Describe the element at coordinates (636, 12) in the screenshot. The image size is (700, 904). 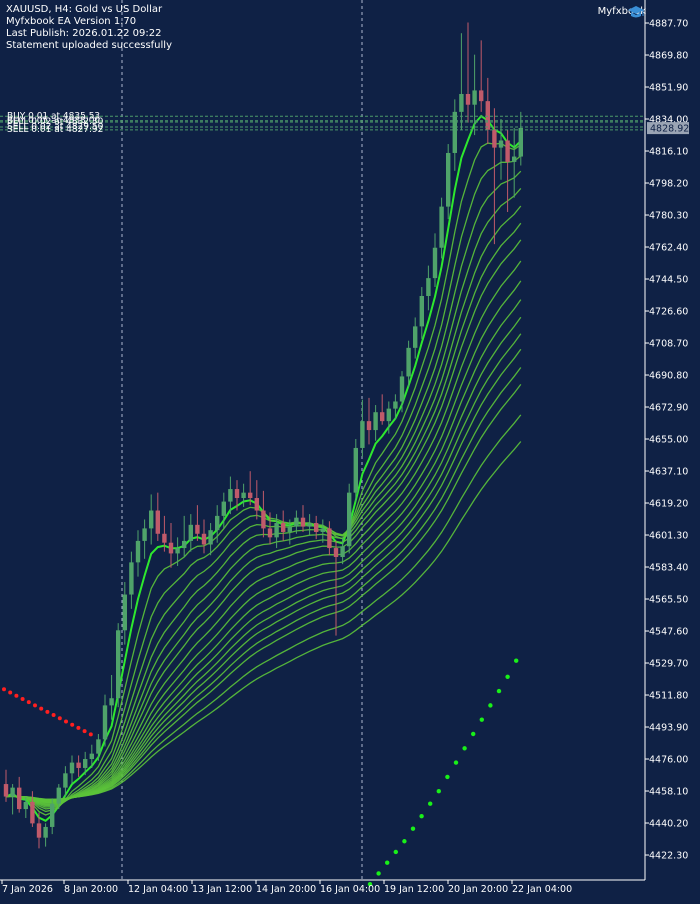
I see `graduation-cap-icon` at that location.